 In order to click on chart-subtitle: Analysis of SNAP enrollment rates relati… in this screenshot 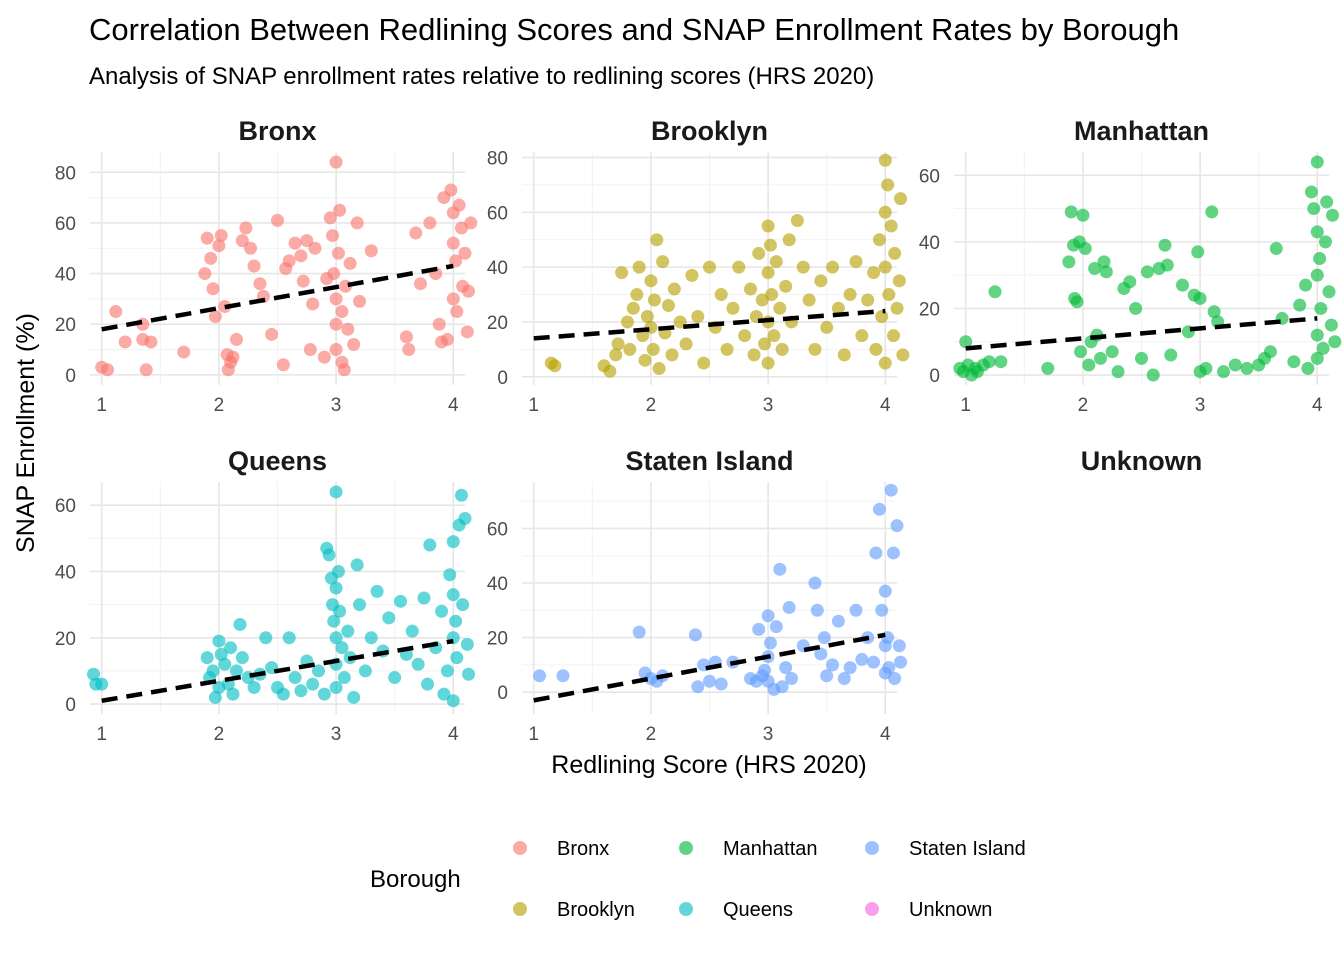, I will do `click(481, 76)`.